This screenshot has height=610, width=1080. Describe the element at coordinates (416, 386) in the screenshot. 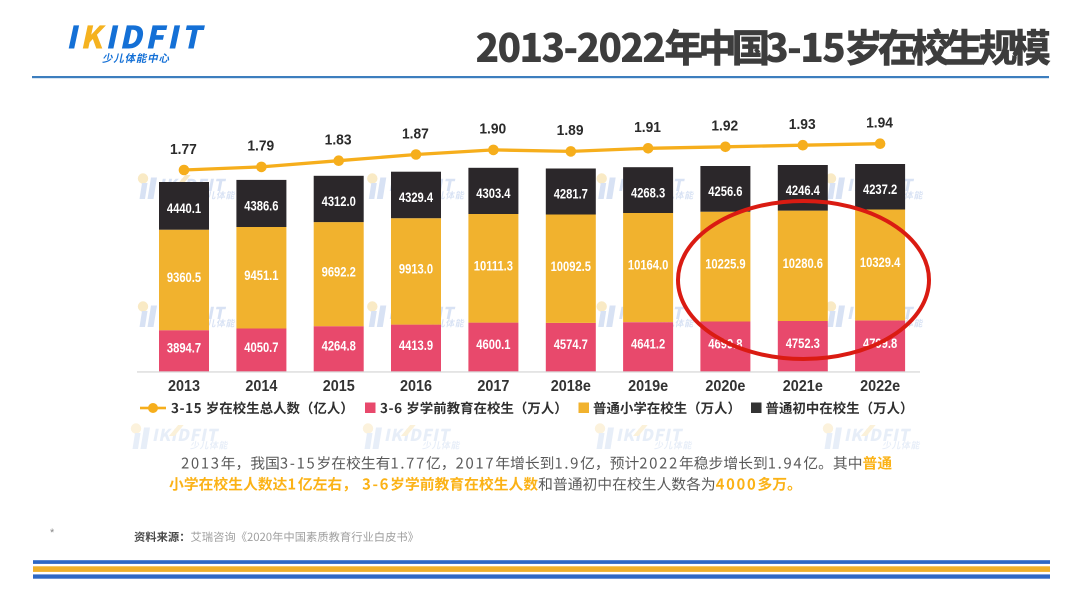

I see `svg-text: 2016` at that location.